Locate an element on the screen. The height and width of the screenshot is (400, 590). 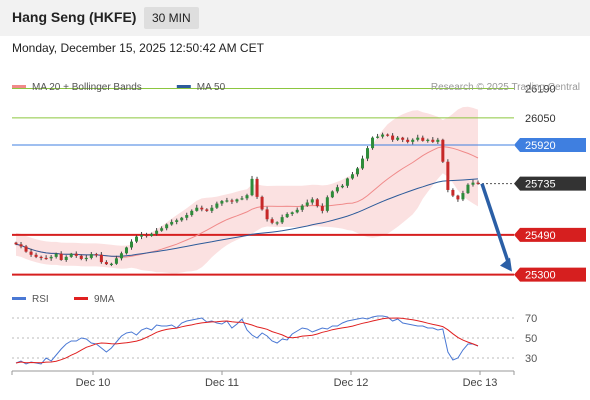
level-label-26190: 26190 is located at coordinates (540, 90).